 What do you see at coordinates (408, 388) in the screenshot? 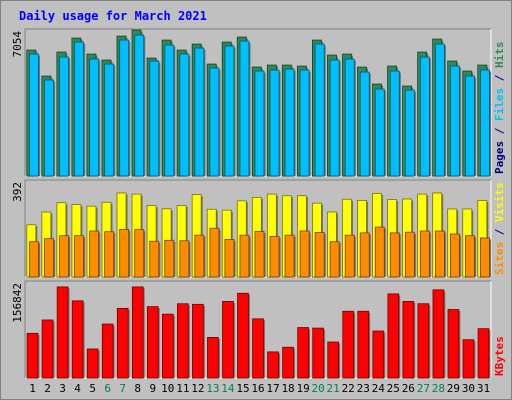
I see `x-tick-label-26: 26` at bounding box center [408, 388].